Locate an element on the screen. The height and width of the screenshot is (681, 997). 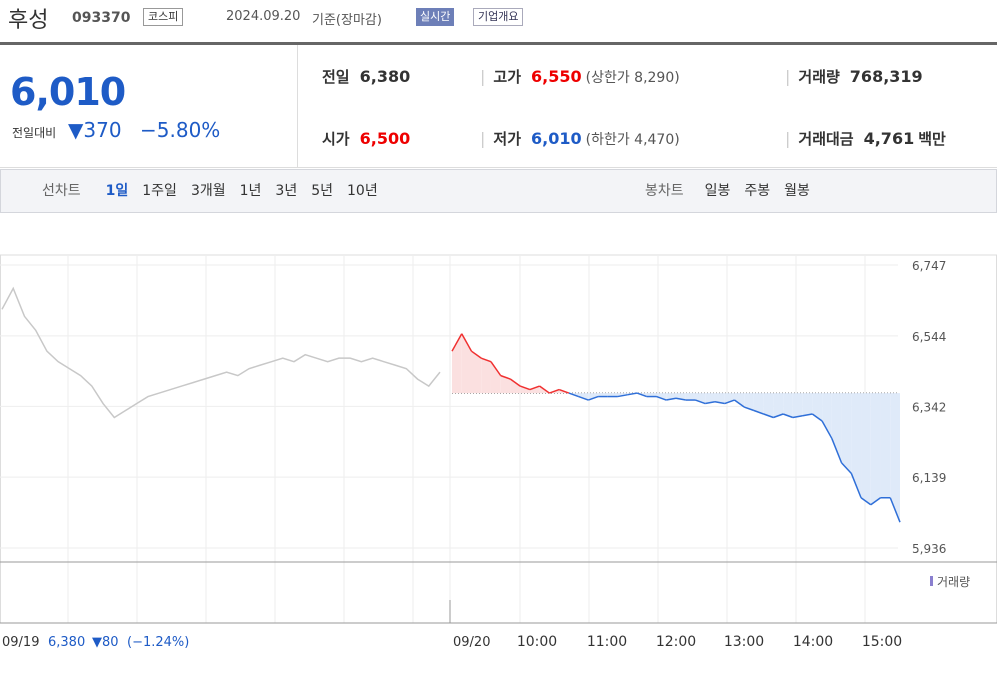
period-tab: 10년 is located at coordinates (362, 191).